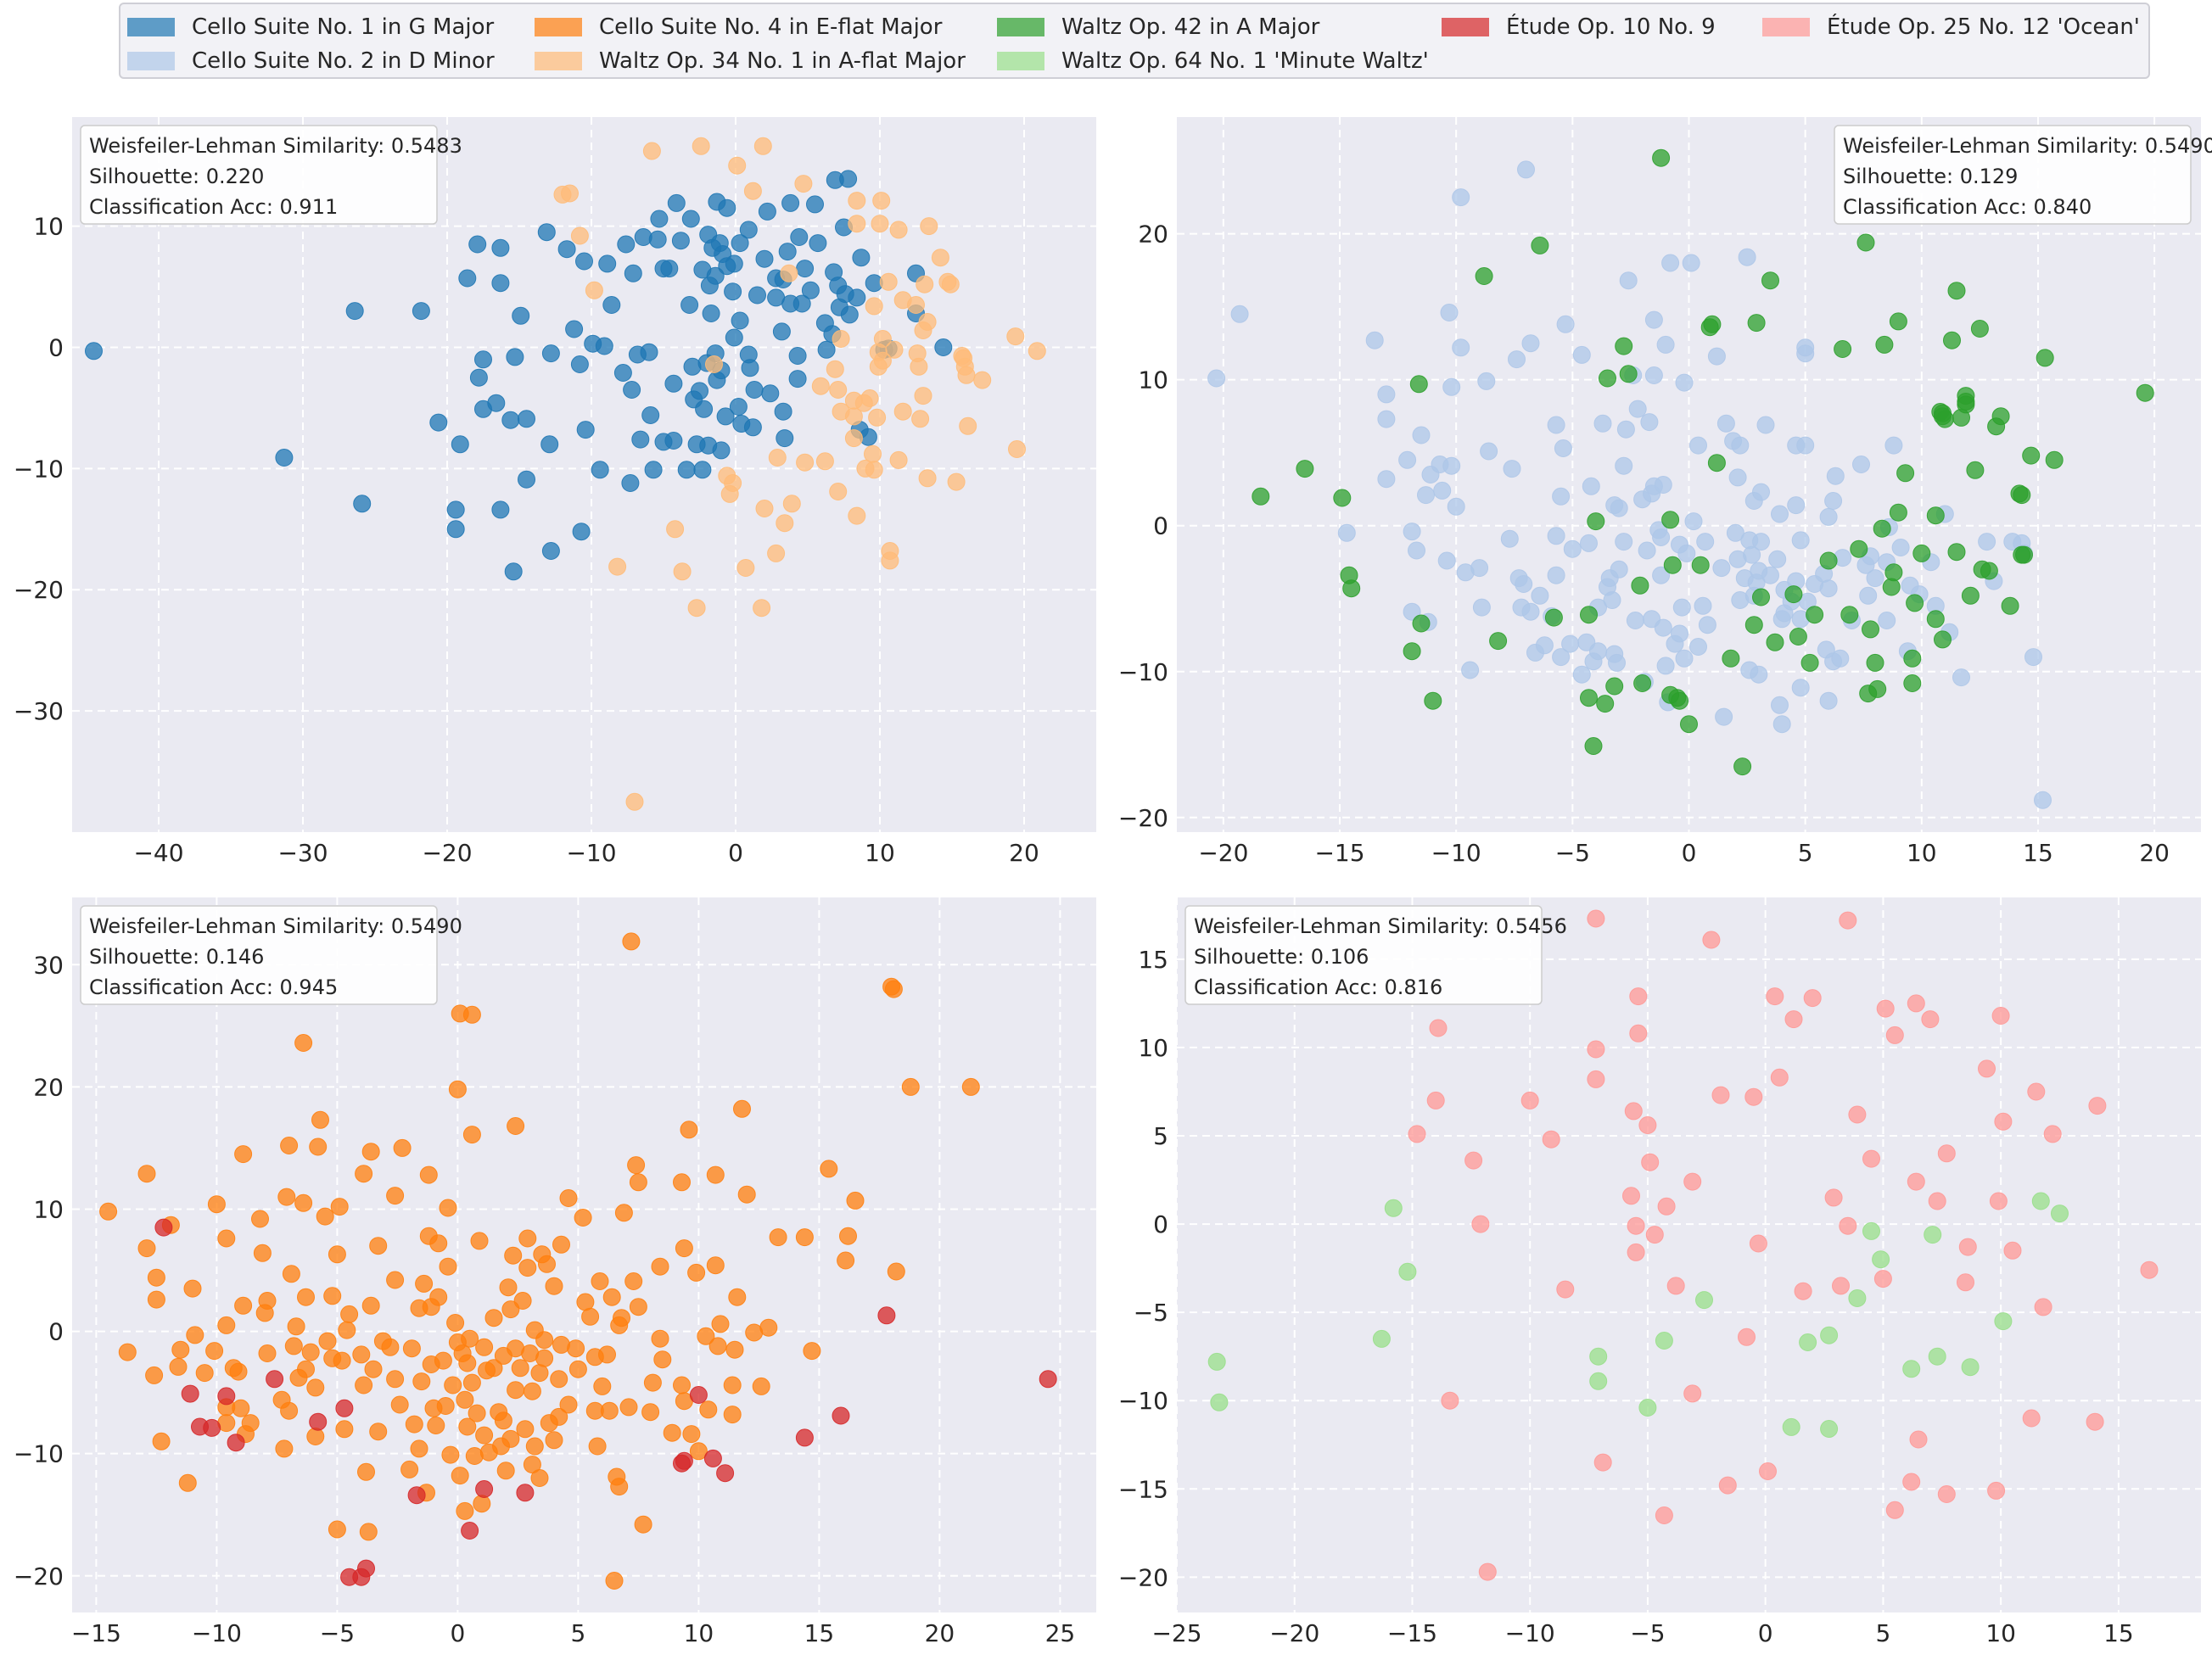 The height and width of the screenshot is (1660, 2212). Describe the element at coordinates (1766, 1633) in the screenshot. I see `x-tick-label: 0` at that location.